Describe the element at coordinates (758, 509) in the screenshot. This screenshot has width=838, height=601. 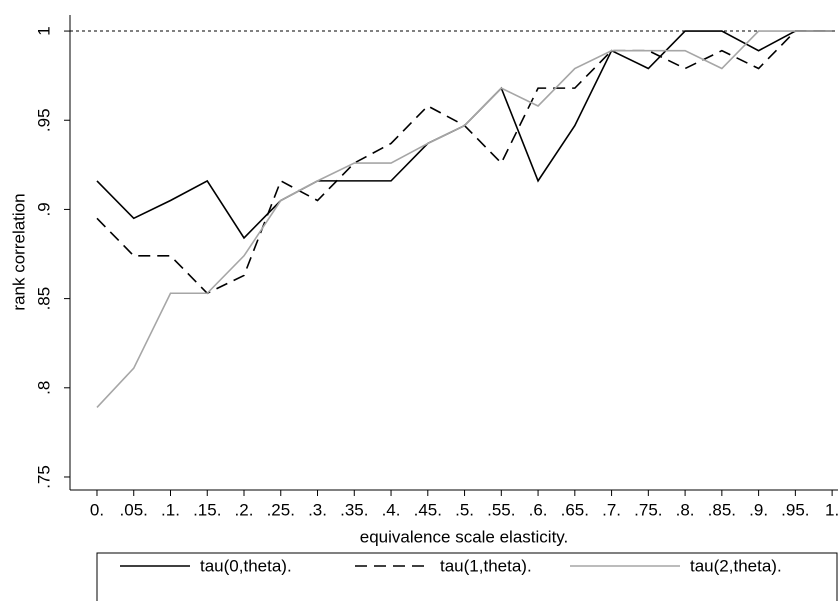
I see `x-tick-label: .9.` at that location.